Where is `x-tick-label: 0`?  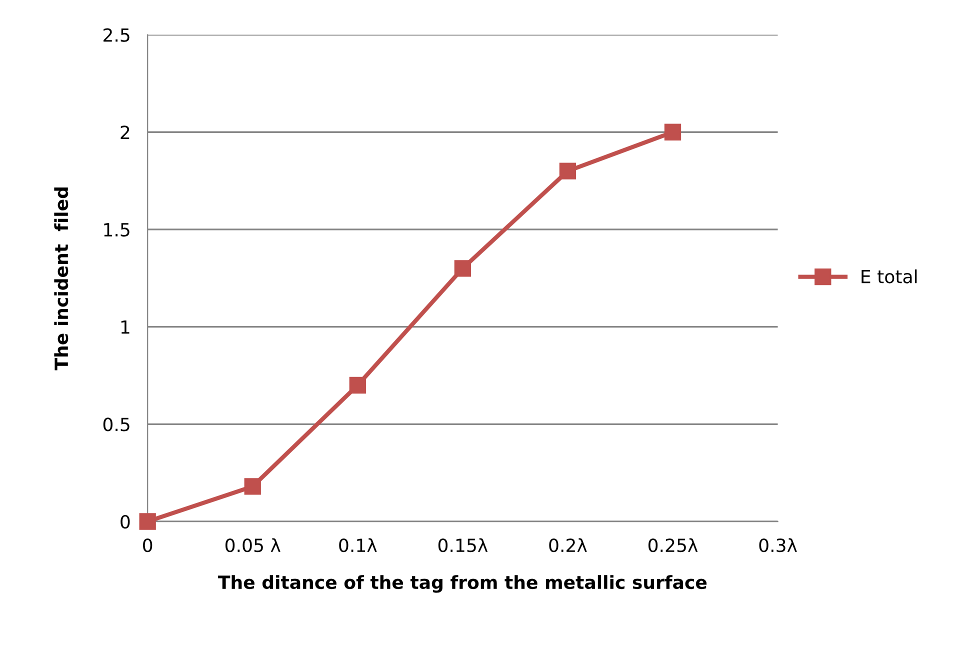 x-tick-label: 0 is located at coordinates (147, 545).